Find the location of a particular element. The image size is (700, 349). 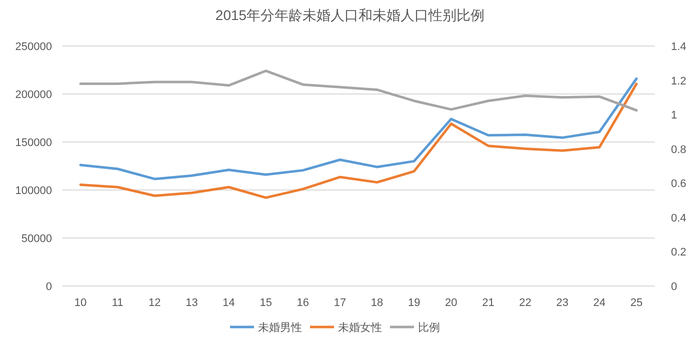

y-tick-label: 50000 is located at coordinates (36, 239).